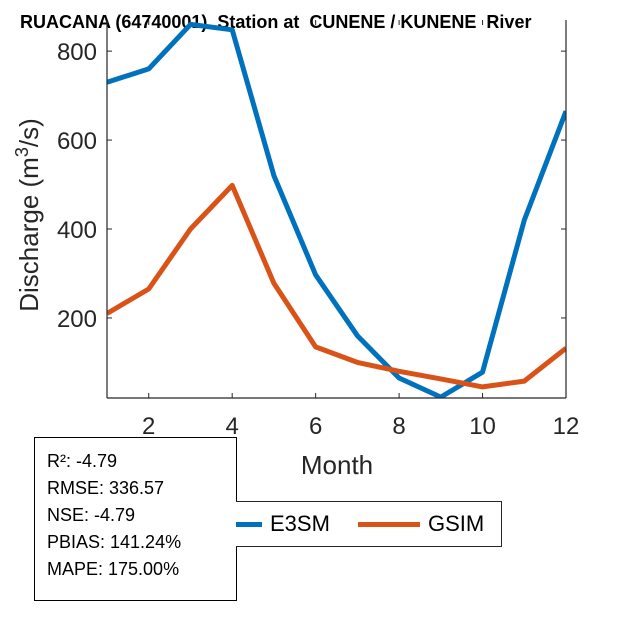 The width and height of the screenshot is (625, 625). I want to click on legend-item-e3sm: E3SM, so click(283, 524).